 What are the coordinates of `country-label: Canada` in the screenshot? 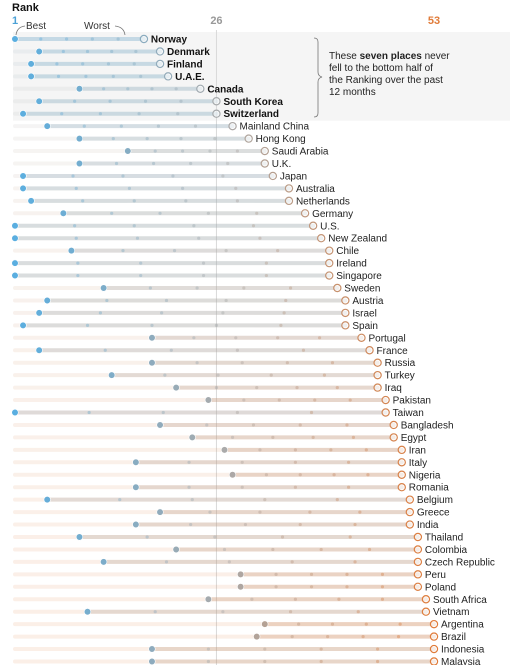 It's located at (225, 89).